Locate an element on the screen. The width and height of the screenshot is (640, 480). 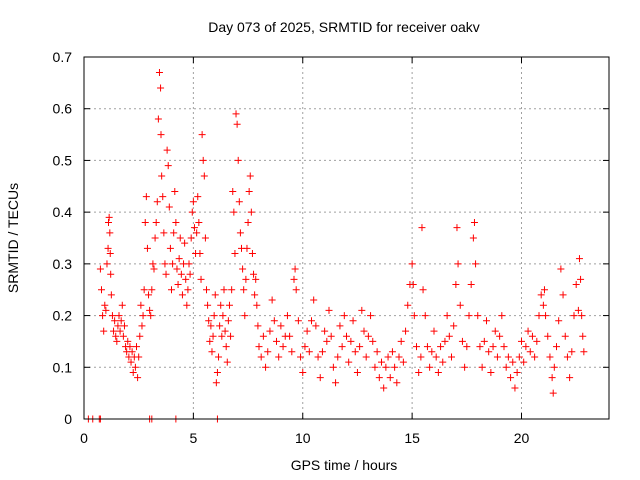
x-tick-label: 10 is located at coordinates (303, 438).